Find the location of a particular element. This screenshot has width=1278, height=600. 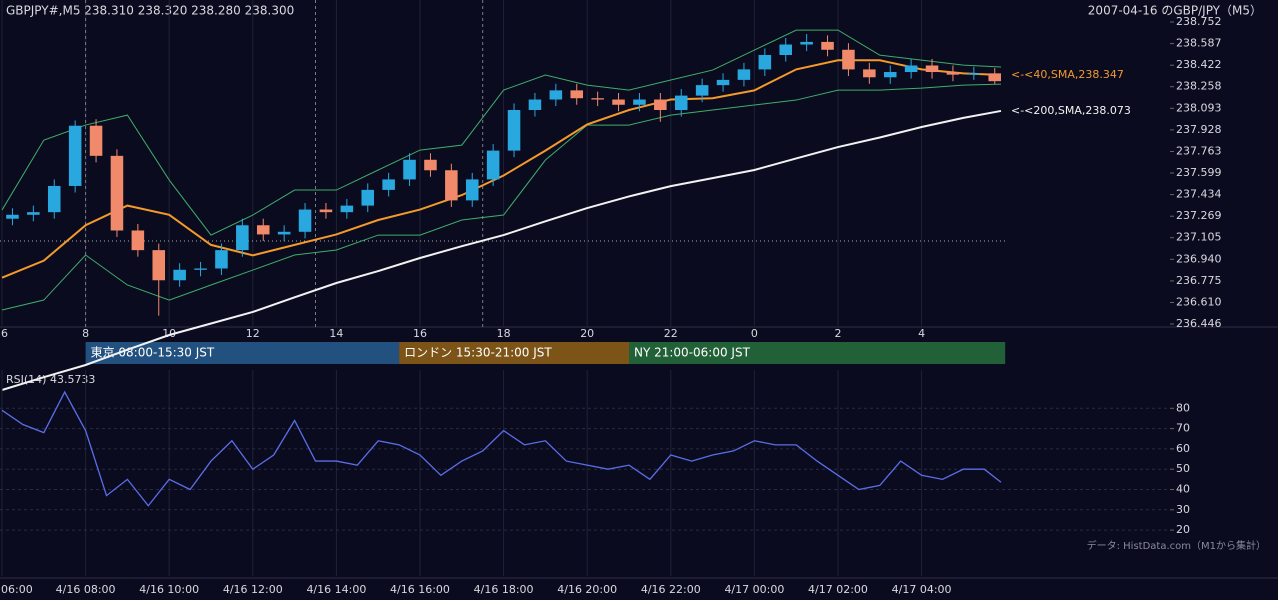

y-tick-label: 237.928 is located at coordinates (1199, 129).